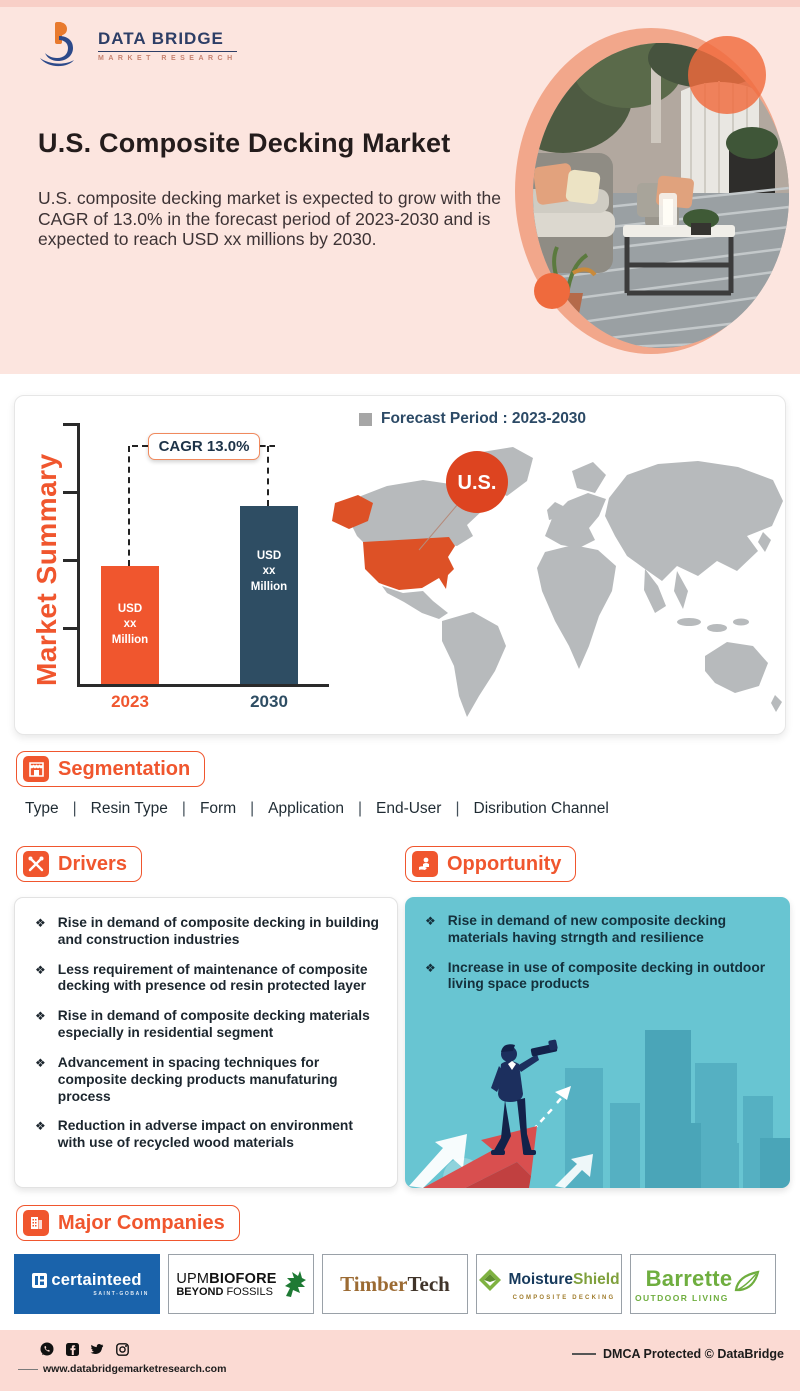  I want to click on x-axis, so click(203, 685).